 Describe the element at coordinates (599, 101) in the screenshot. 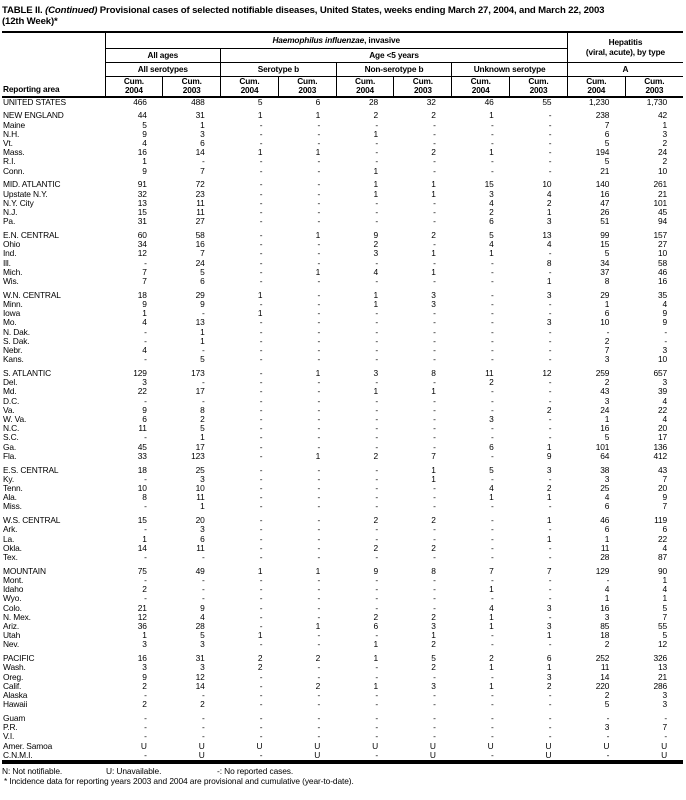

I see `cell-value: 1,230` at that location.